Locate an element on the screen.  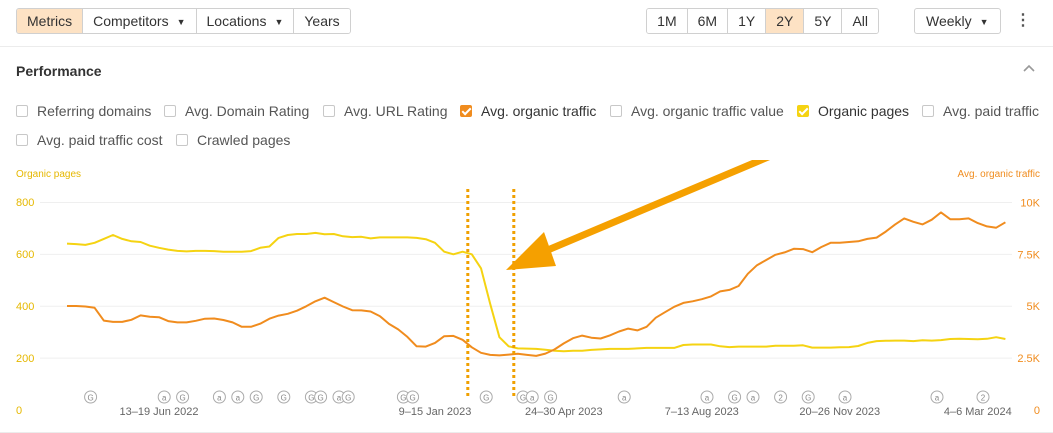
left-tick-label: 0 is located at coordinates (19, 411).